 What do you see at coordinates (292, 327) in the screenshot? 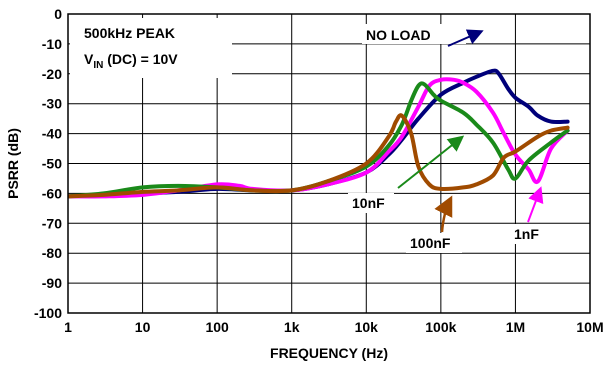
I see `x-tick-label: 1k` at bounding box center [292, 327].